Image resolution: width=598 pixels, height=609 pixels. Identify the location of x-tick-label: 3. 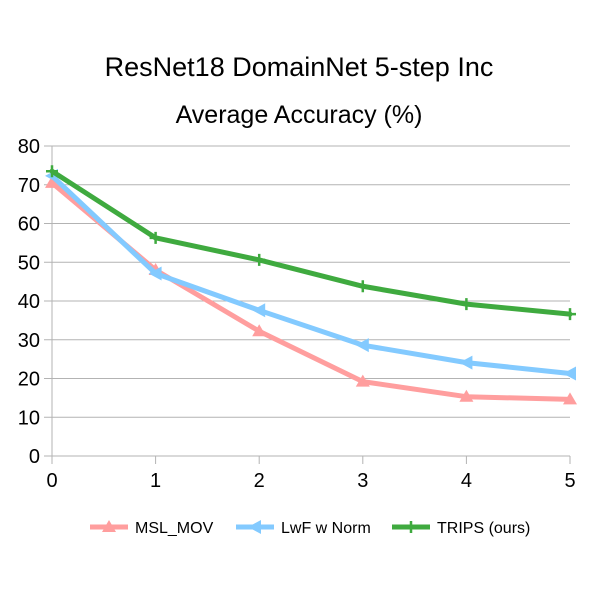
(362, 481).